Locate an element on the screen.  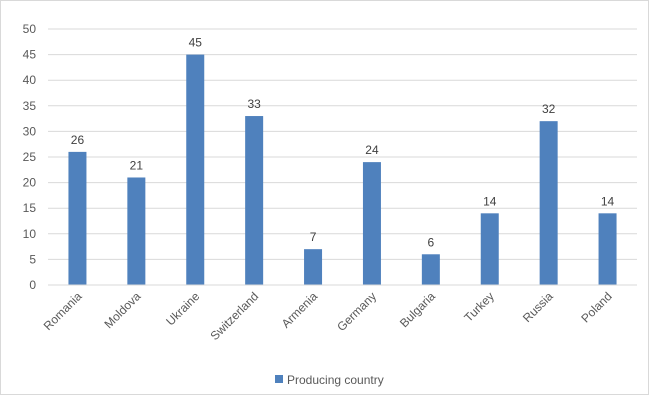
x-category-label: Moldova is located at coordinates (122, 310).